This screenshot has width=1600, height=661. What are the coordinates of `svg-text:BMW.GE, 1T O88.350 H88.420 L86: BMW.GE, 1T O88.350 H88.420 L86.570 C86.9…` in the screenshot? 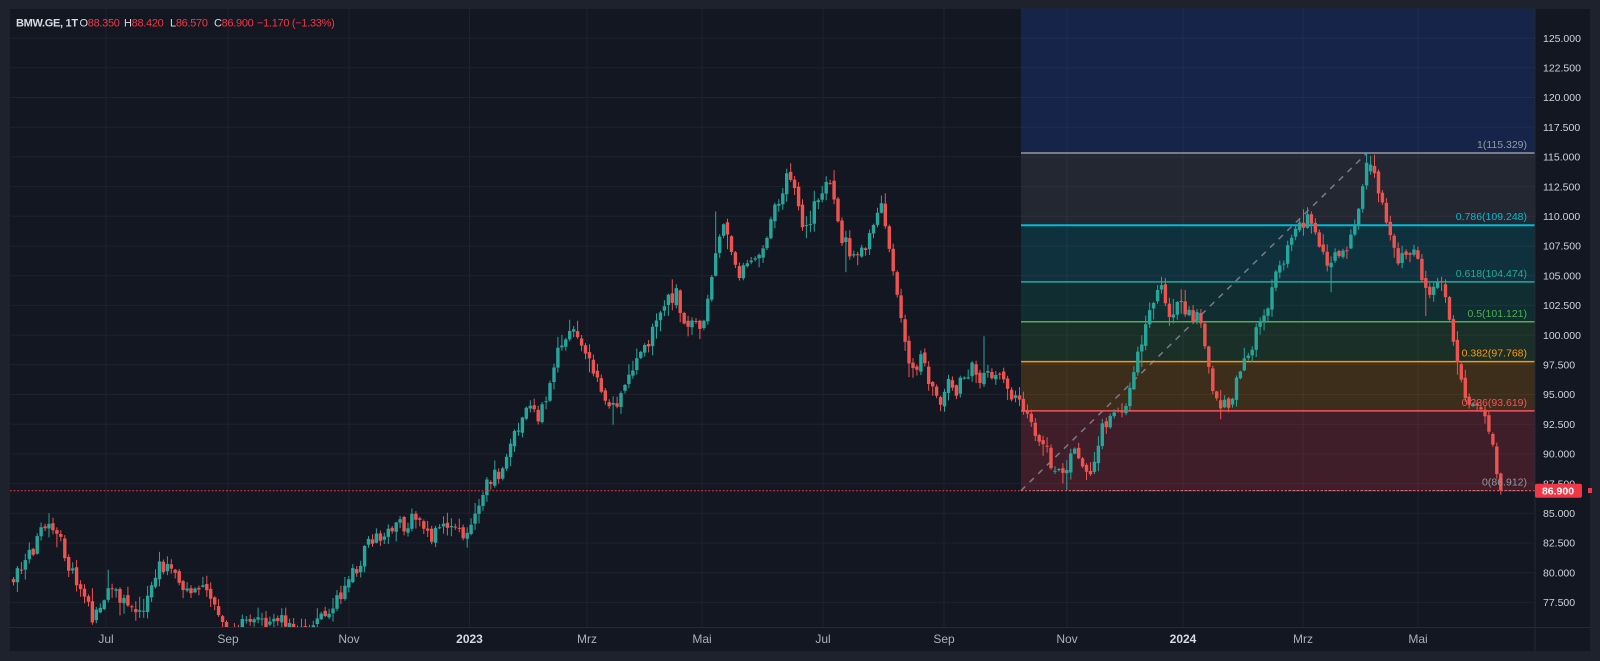 It's located at (175, 24).